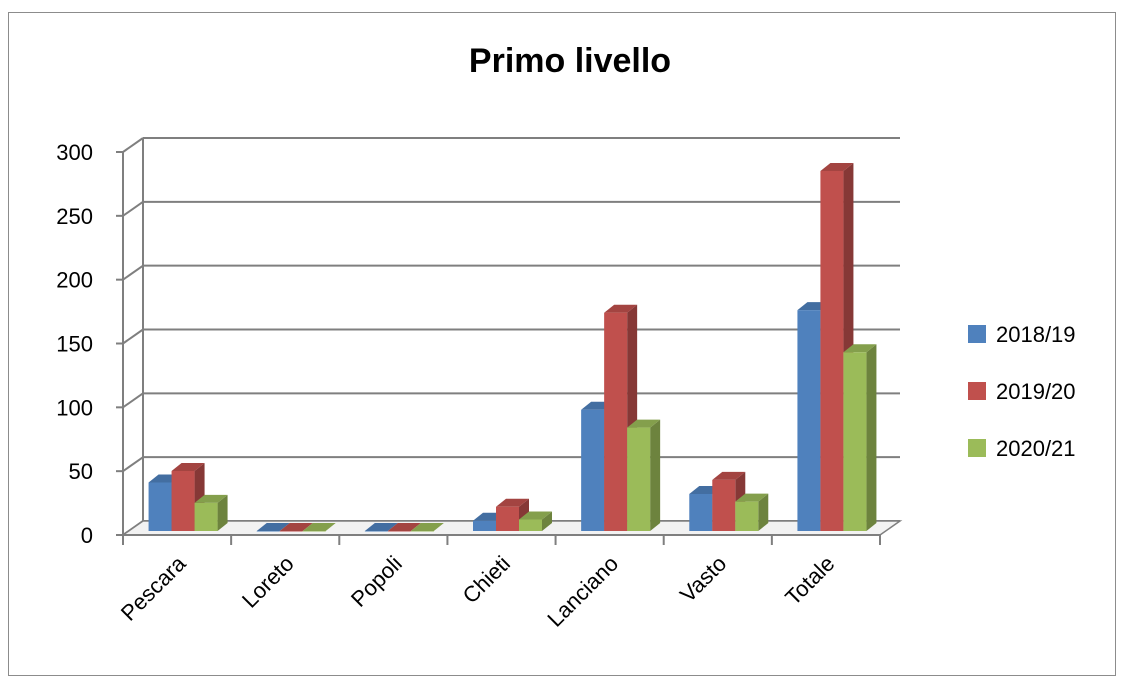  Describe the element at coordinates (1036, 334) in the screenshot. I see `legend-label: 2018/19` at that location.